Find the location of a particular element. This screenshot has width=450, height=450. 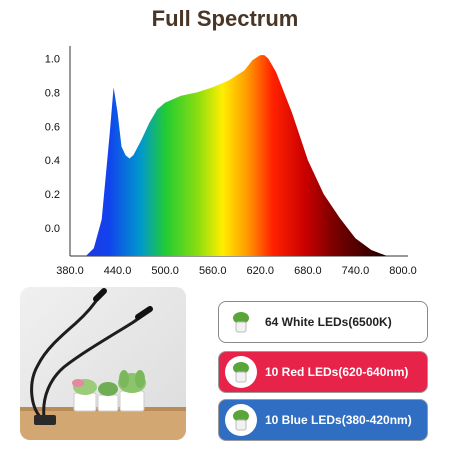

red-led-badge: 10 Red LEDs(620-640nm) is located at coordinates (323, 372).